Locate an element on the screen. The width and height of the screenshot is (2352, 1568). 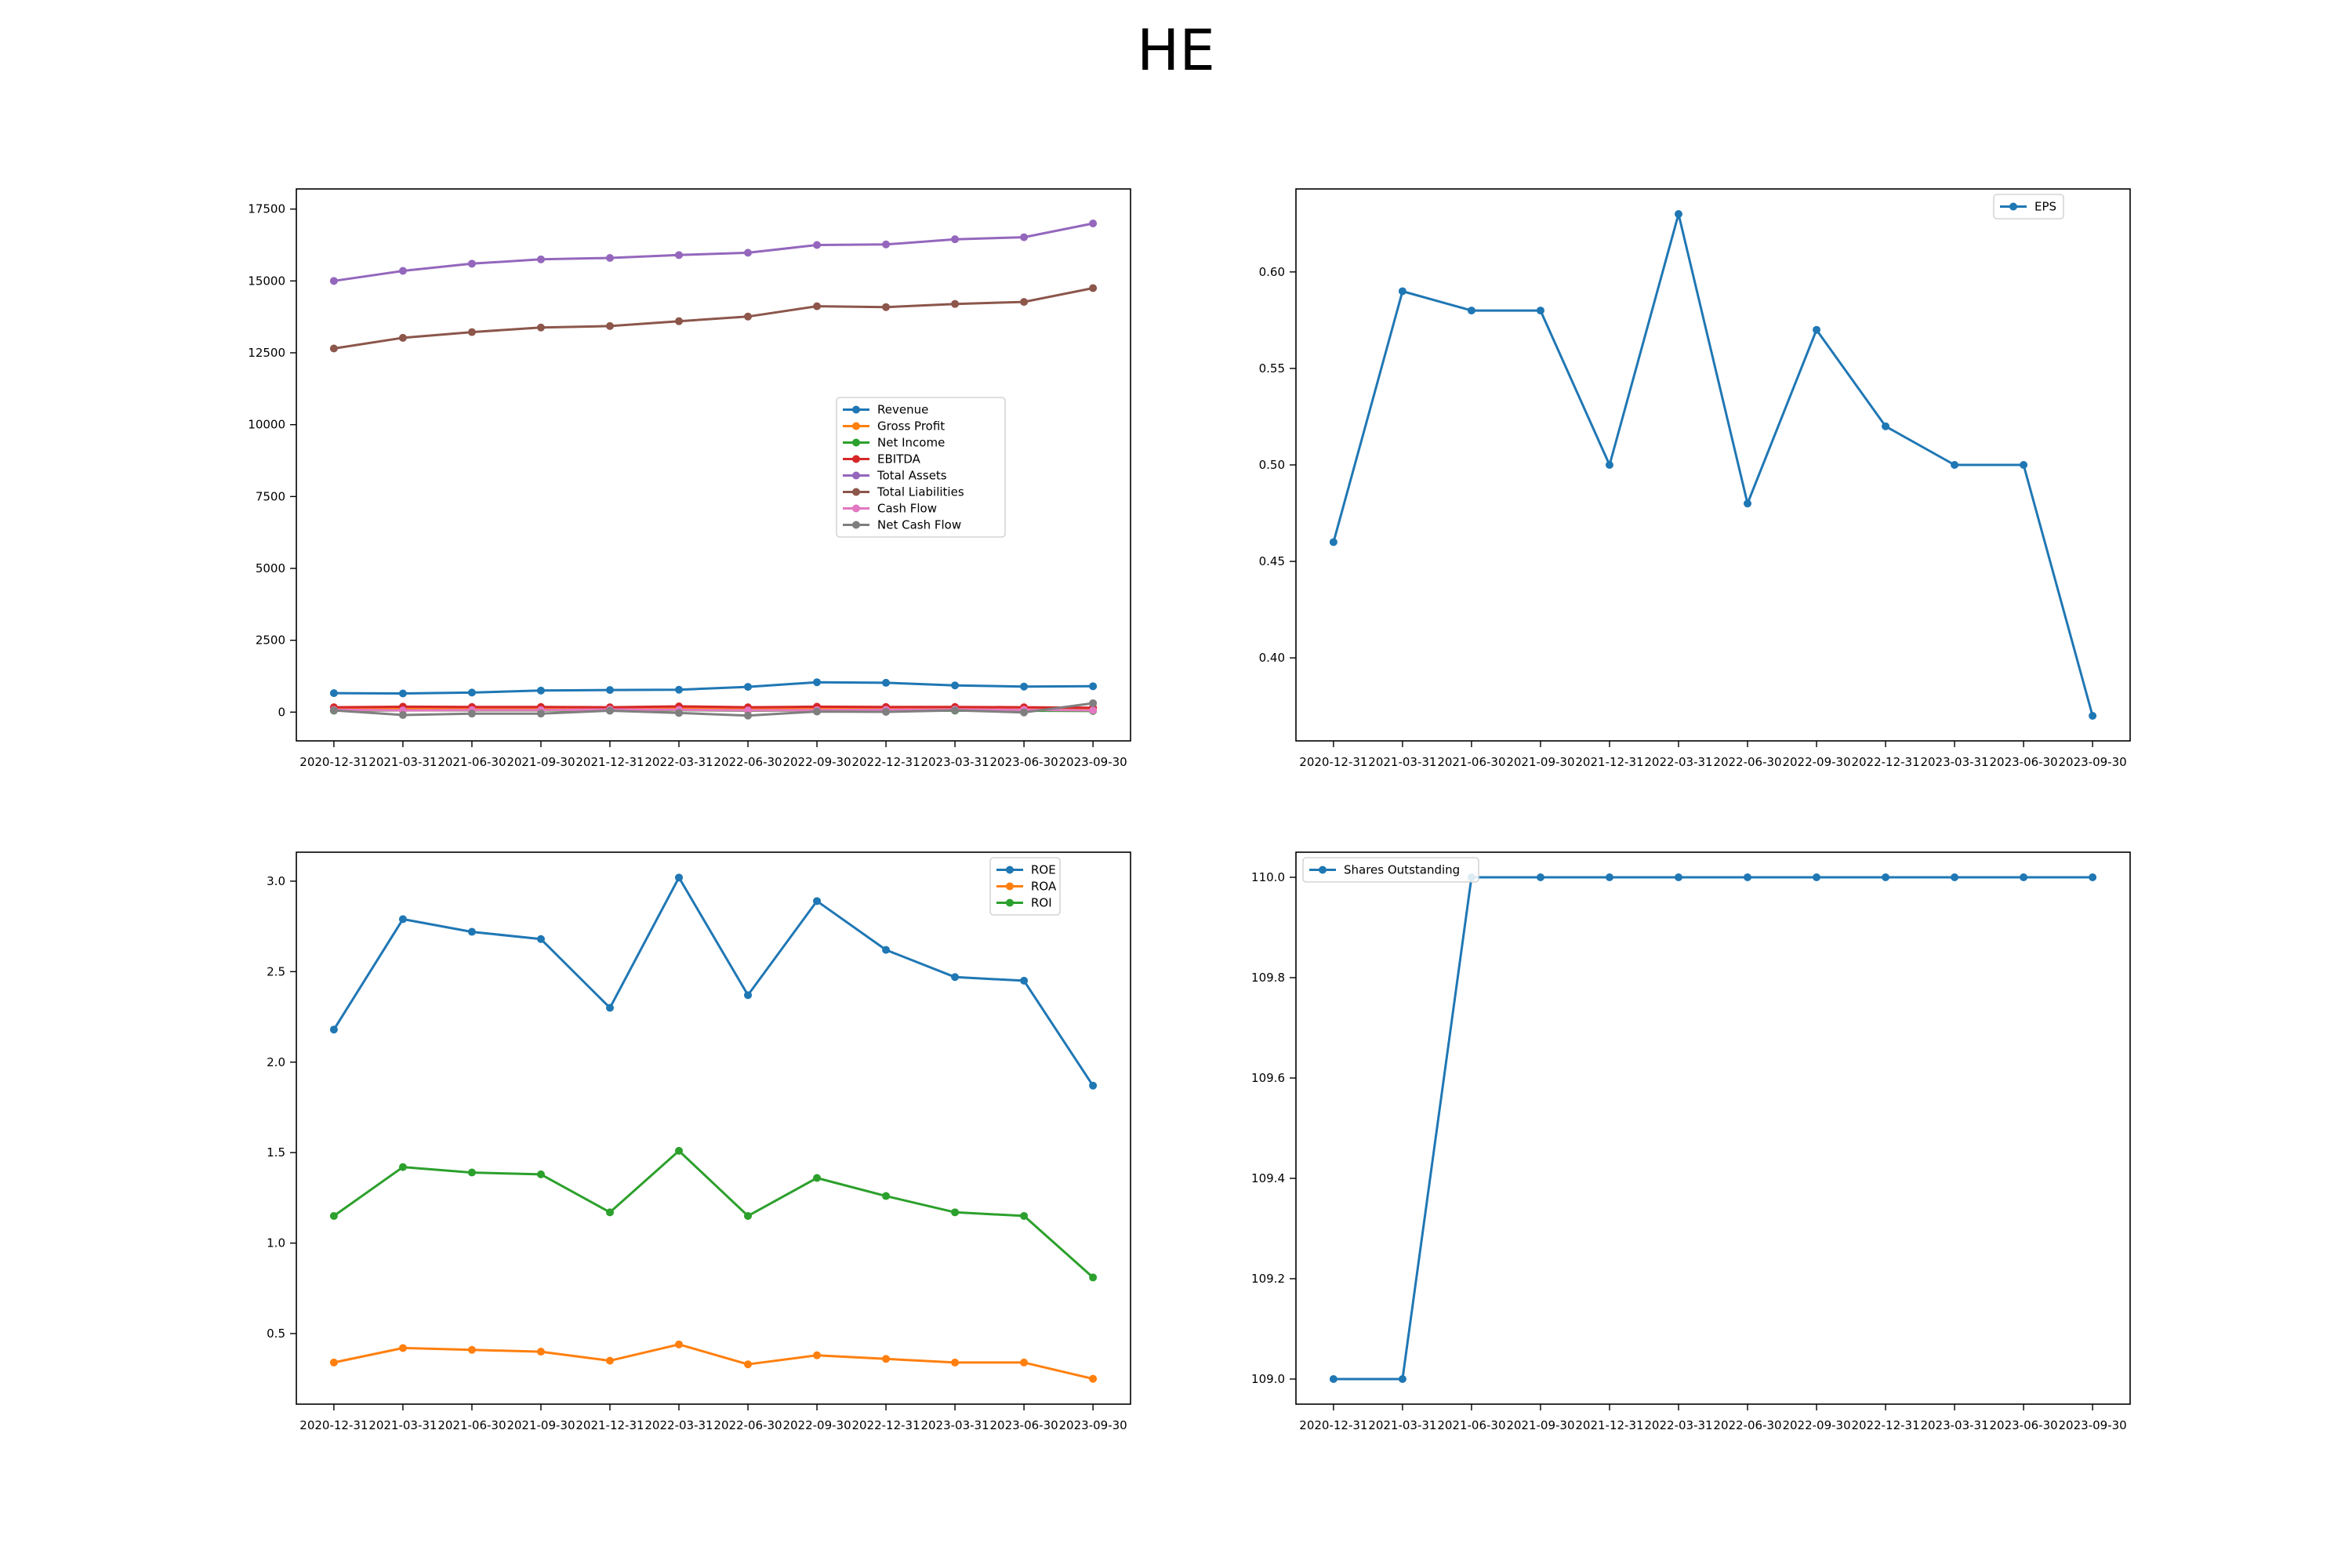
legend-label: Net Cash Flow is located at coordinates (919, 525).